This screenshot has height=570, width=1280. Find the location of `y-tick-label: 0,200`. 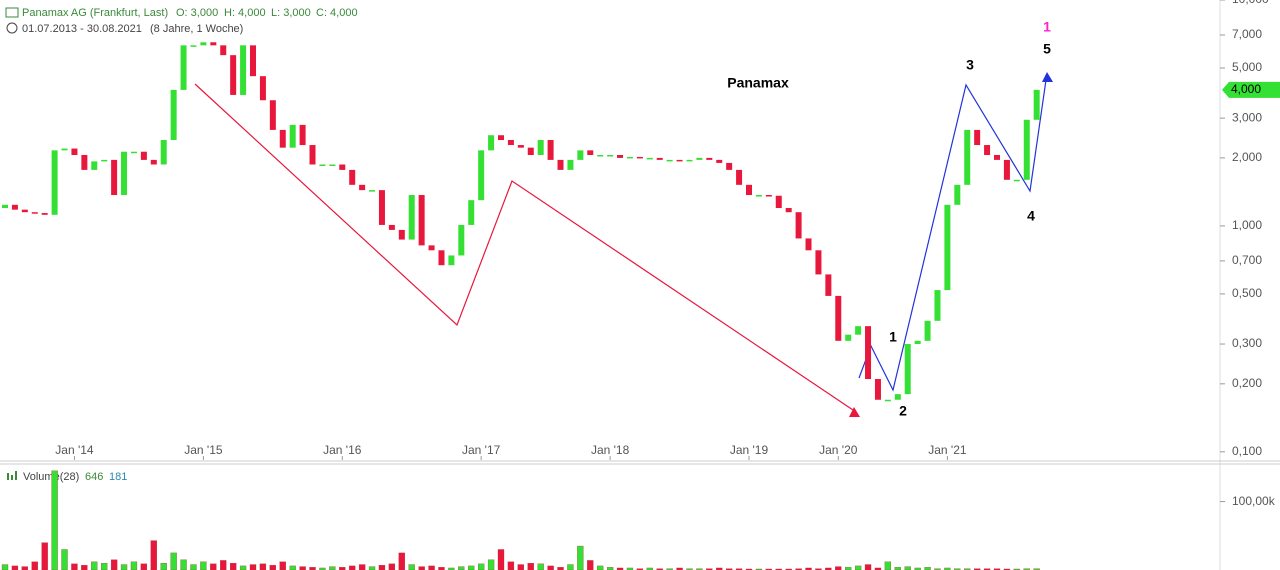

y-tick-label: 0,200 is located at coordinates (1247, 383).